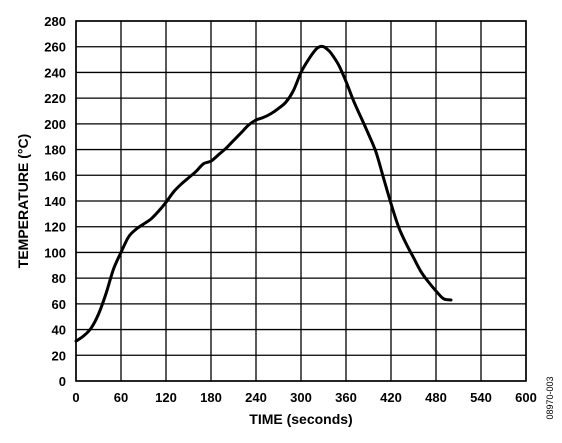 This screenshot has height=443, width=562. I want to click on y-tick-label-0: 0, so click(62, 381).